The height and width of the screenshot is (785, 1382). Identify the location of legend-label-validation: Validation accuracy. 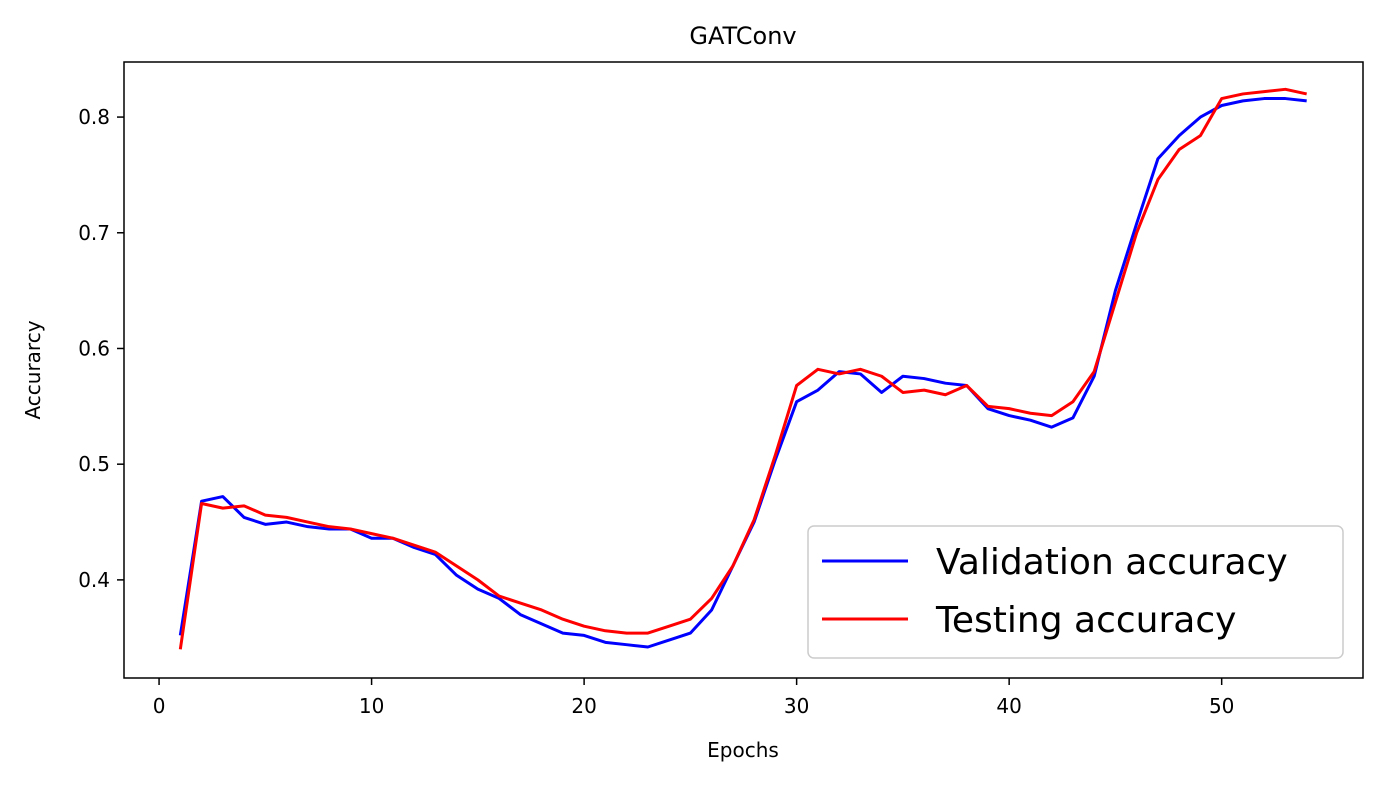
(1112, 562).